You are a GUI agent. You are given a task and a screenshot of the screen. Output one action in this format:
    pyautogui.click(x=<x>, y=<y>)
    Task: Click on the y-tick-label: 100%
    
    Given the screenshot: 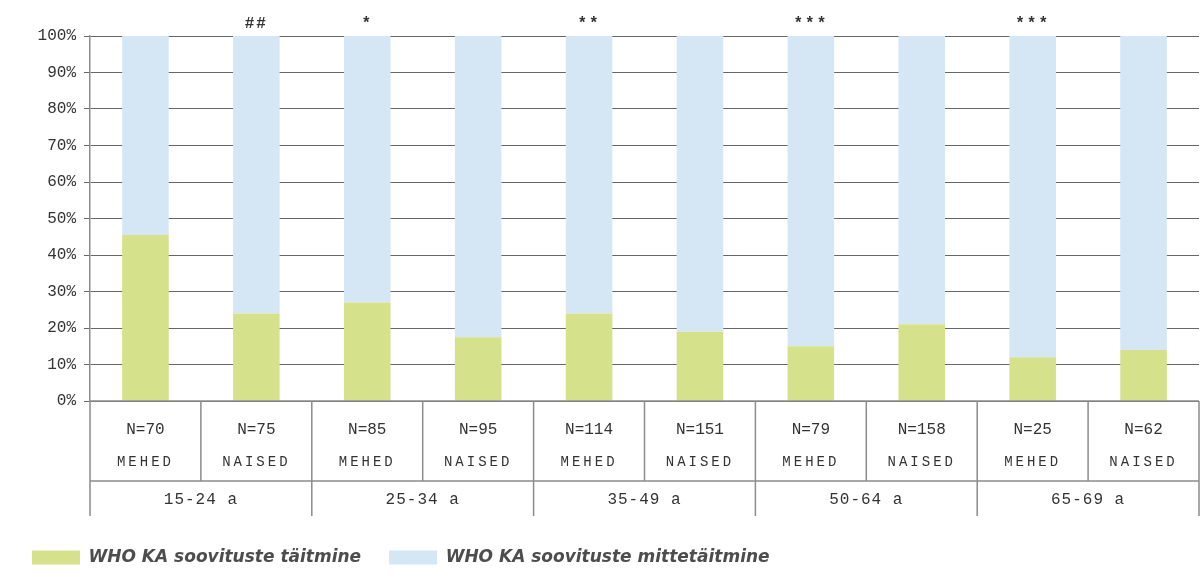 What is the action you would take?
    pyautogui.click(x=57, y=36)
    